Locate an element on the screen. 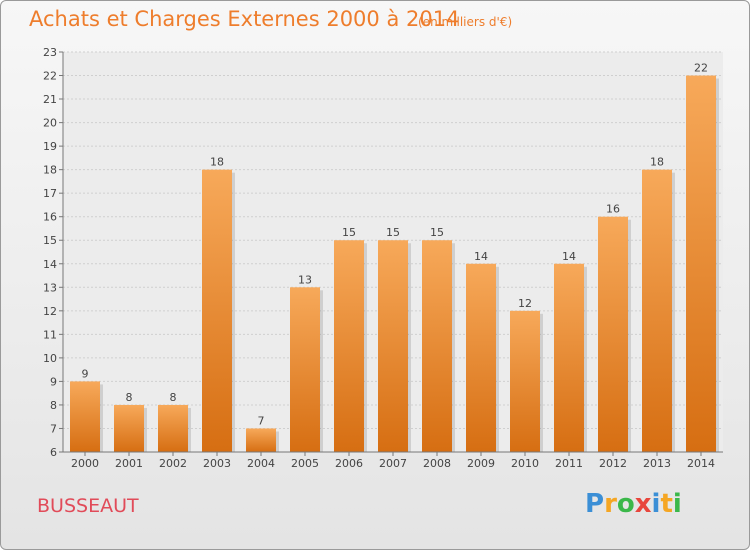 The image size is (750, 550). logo-letter: o is located at coordinates (625, 504).